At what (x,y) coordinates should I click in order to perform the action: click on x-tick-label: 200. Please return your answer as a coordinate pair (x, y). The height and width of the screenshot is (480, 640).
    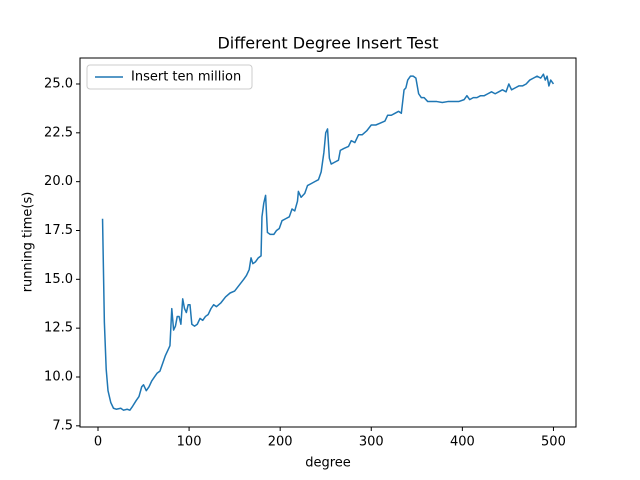
    Looking at the image, I should click on (280, 442).